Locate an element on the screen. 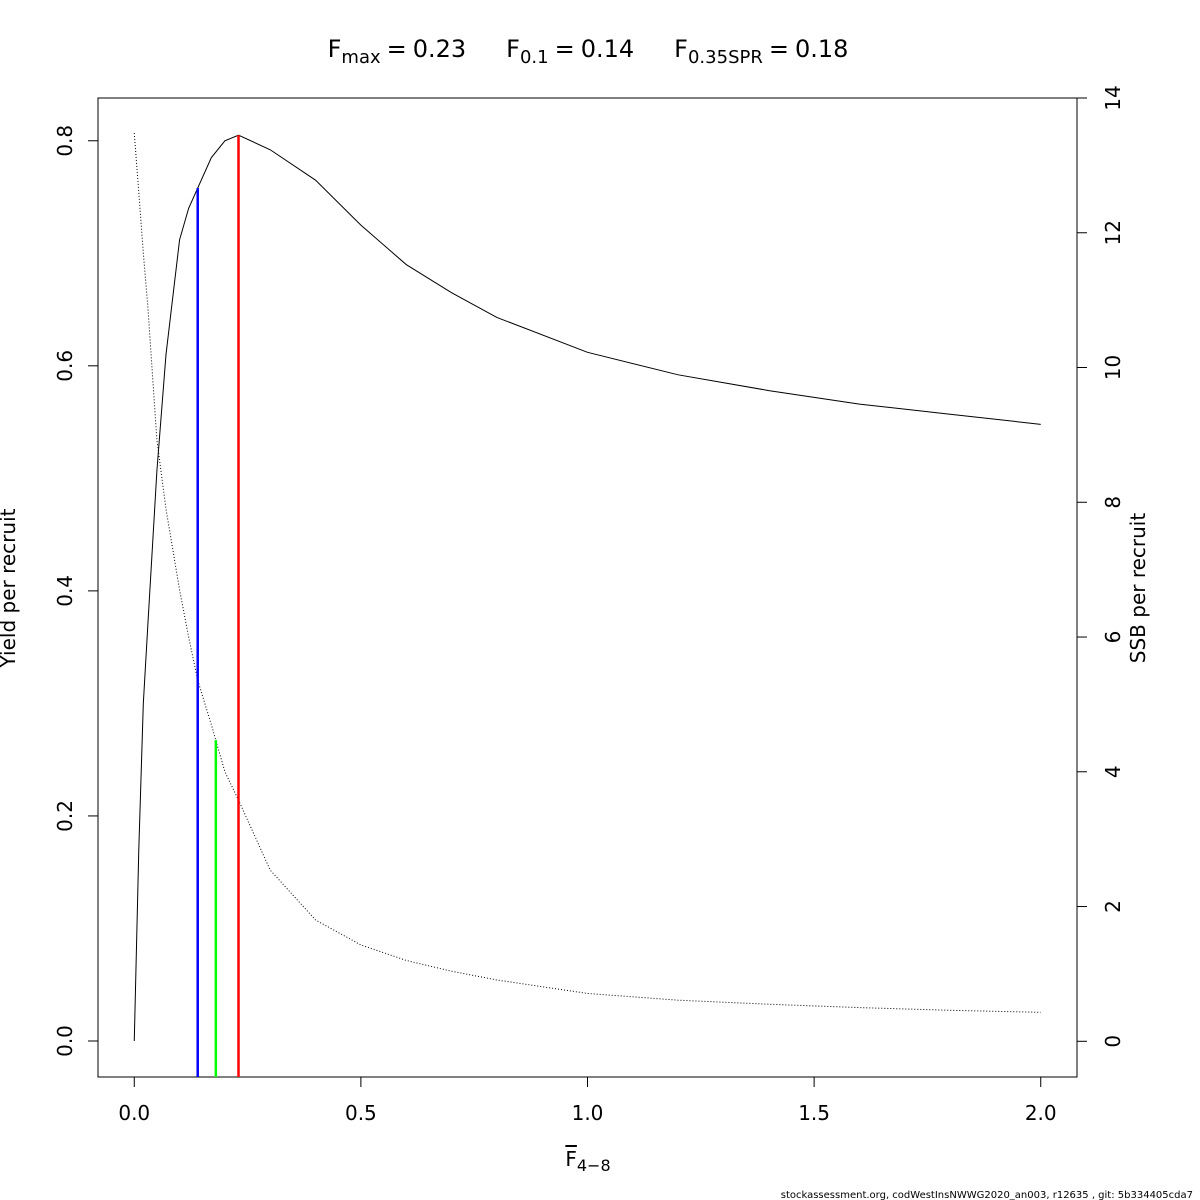  y-tick-label: 0.0 is located at coordinates (65, 1041).